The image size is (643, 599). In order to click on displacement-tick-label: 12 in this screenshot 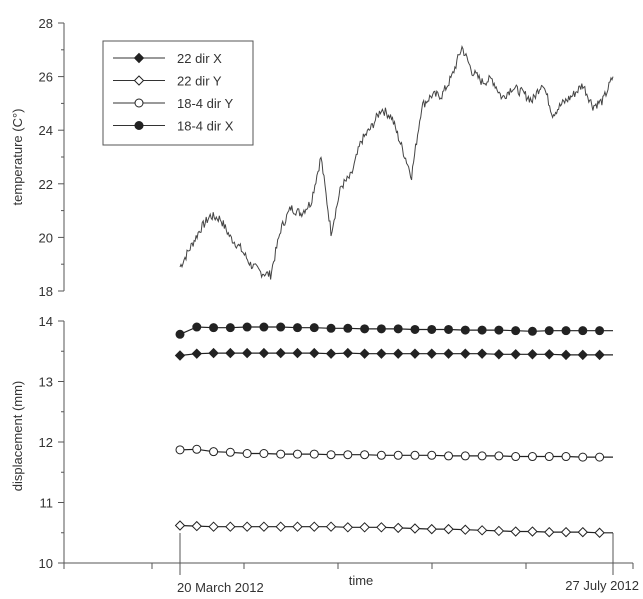, I will do `click(46, 442)`.